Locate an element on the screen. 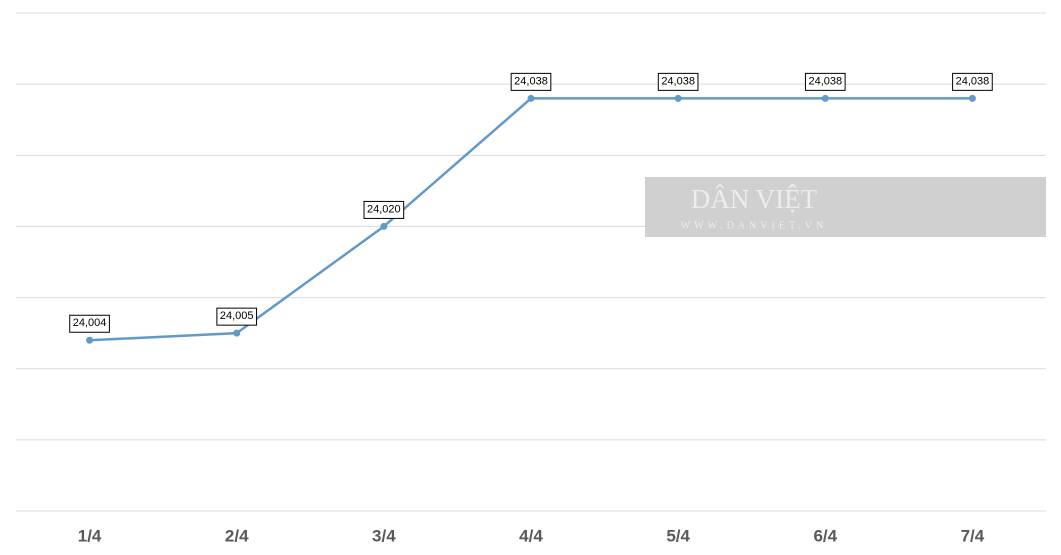  data-label-group: 24,004 is located at coordinates (89, 323).